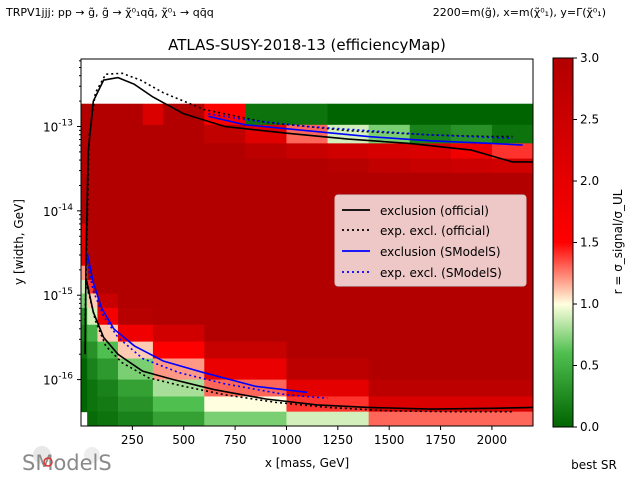 This screenshot has height=480, width=640. Describe the element at coordinates (589, 366) in the screenshot. I see `colorbar-tick-label: 0.5` at that location.